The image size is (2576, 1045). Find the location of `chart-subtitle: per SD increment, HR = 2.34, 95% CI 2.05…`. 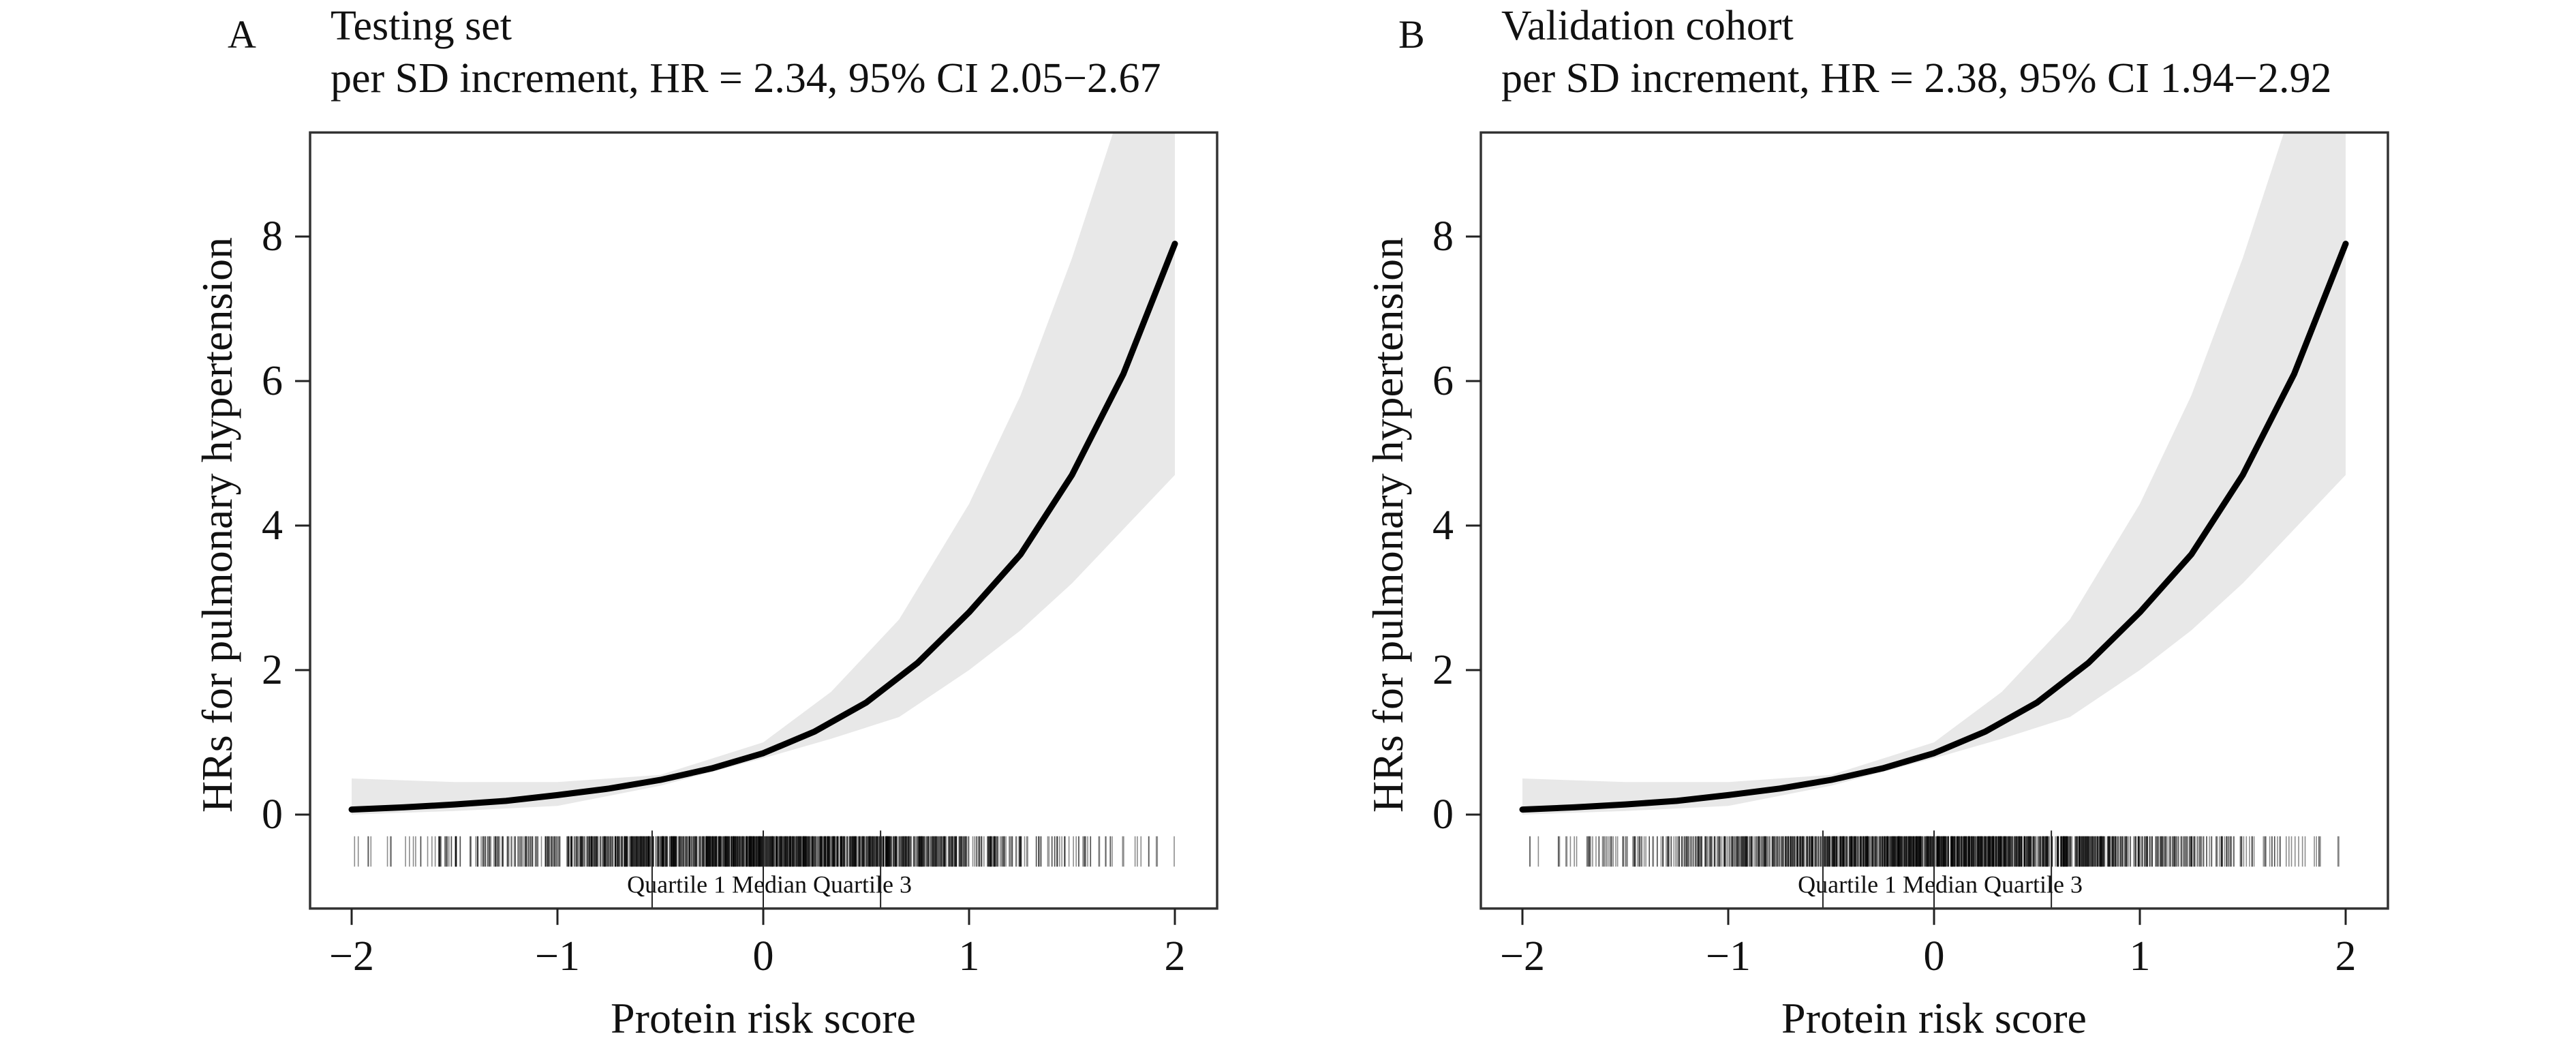

chart-subtitle: per SD increment, HR = 2.34, 95% CI 2.05… is located at coordinates (746, 78).